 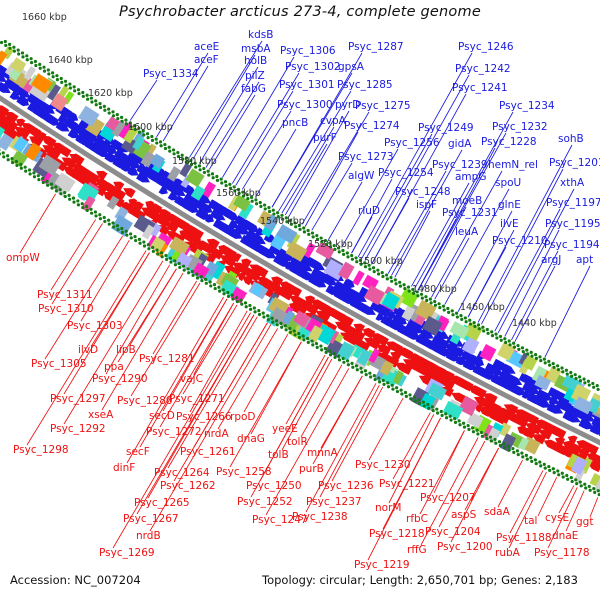 What do you see at coordinates (467, 232) in the screenshot?
I see `gene-label-forward: leuA` at bounding box center [467, 232].